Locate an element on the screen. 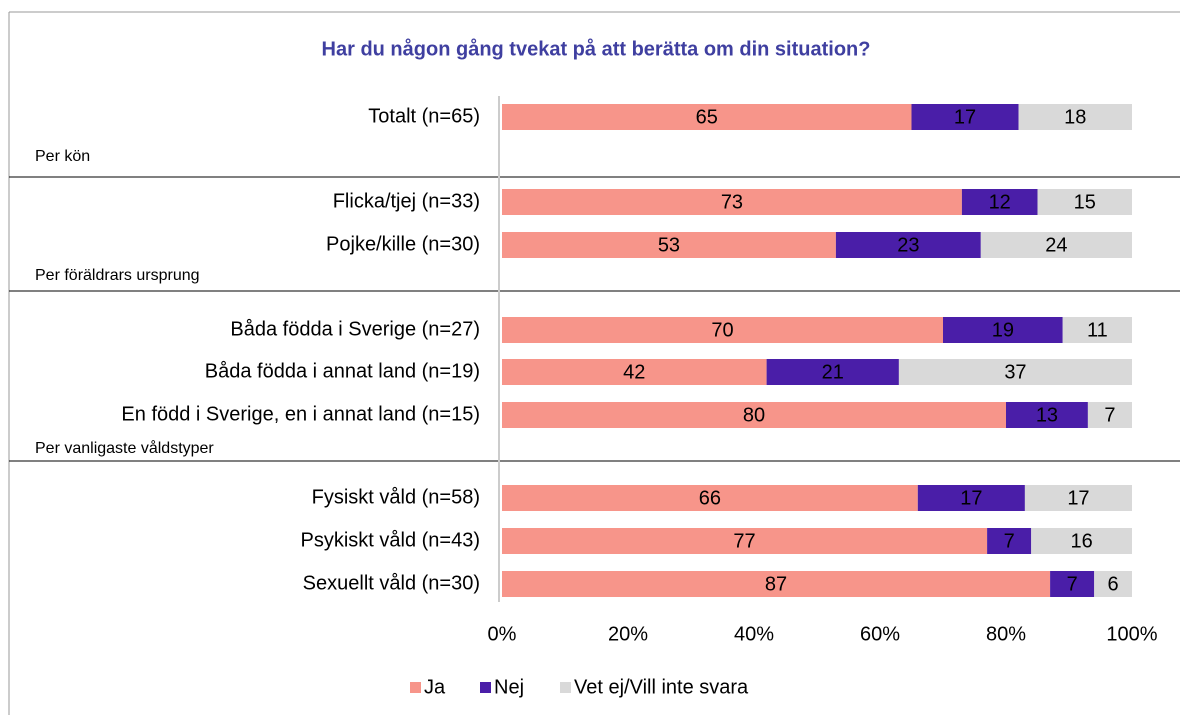 Image resolution: width=1180 pixels, height=715 pixels. category-label: Fysiskt våld (n=58) is located at coordinates (396, 497).